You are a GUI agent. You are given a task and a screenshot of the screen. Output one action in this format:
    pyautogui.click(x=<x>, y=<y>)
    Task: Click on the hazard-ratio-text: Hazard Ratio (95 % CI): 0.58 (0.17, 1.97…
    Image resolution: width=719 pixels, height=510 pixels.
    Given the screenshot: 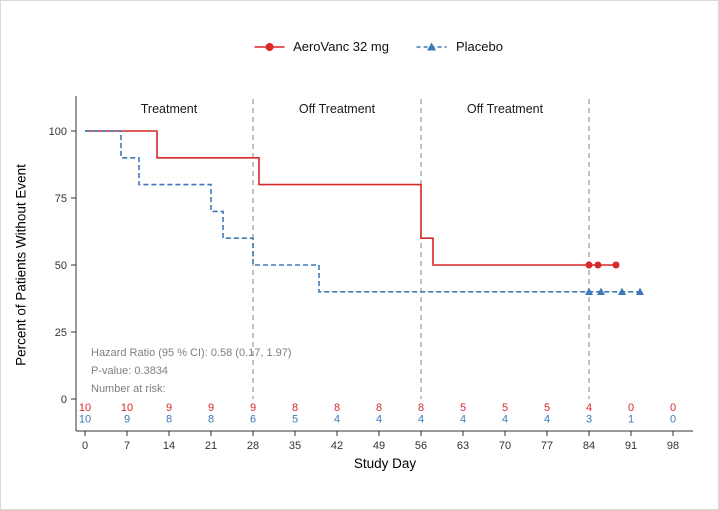 What is the action you would take?
    pyautogui.click(x=191, y=353)
    